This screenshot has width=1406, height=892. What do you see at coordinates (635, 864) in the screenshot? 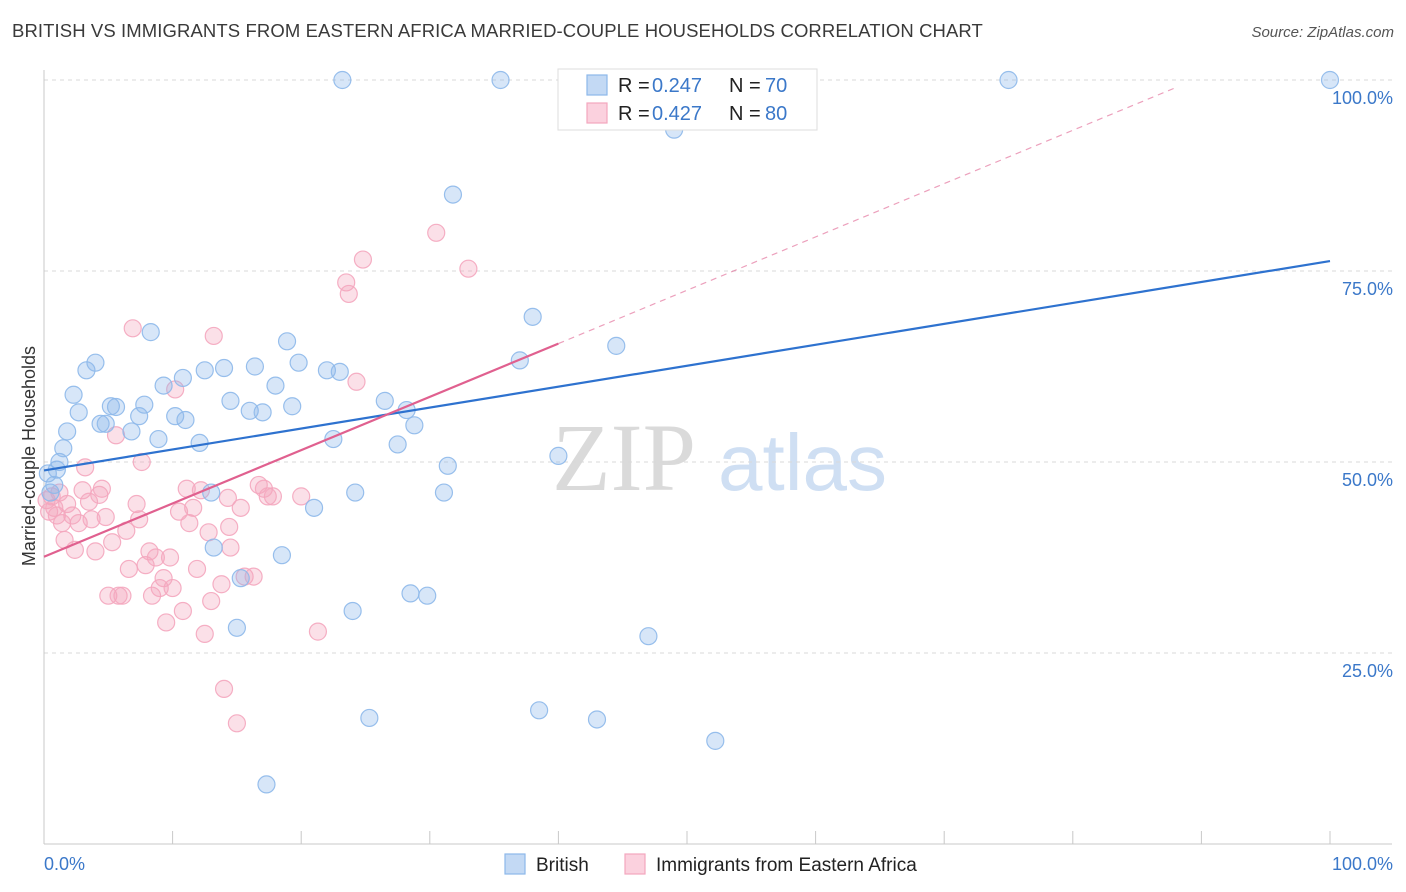
I see `bottom-legend-swatch-immigrants` at bounding box center [635, 864].